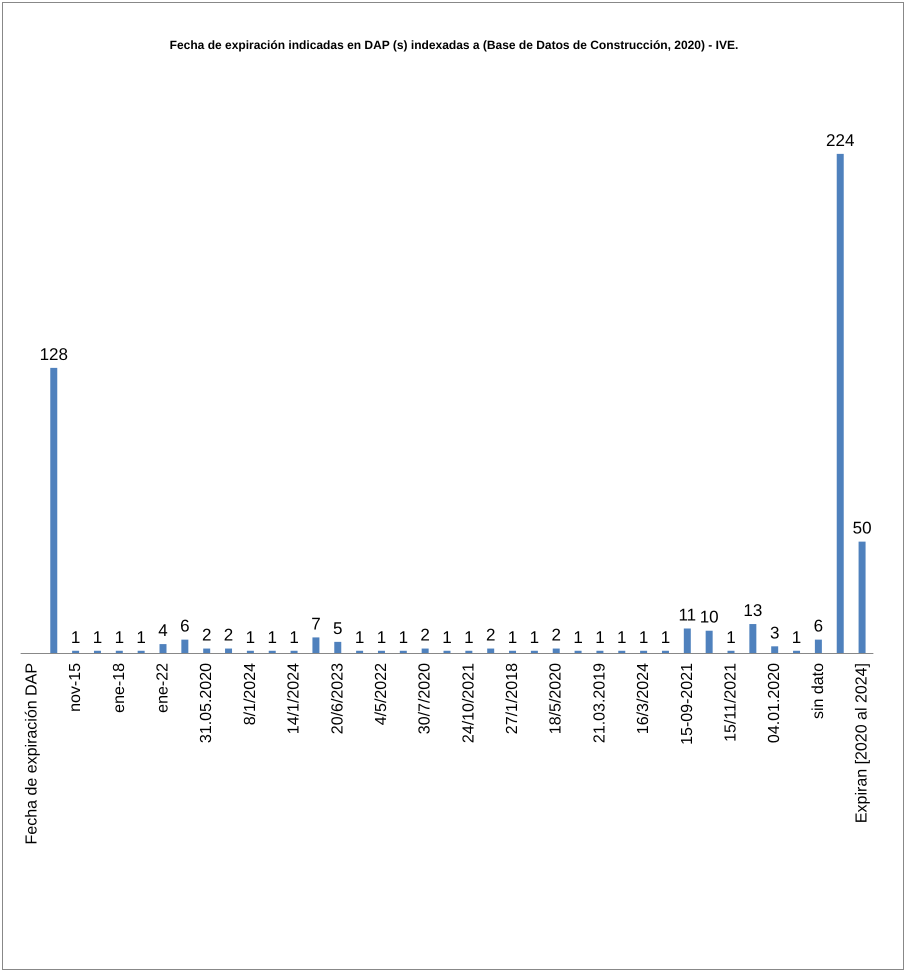 The height and width of the screenshot is (973, 908). Describe the element at coordinates (513, 698) in the screenshot. I see `x-tick-label: 27/1/2018` at that location.